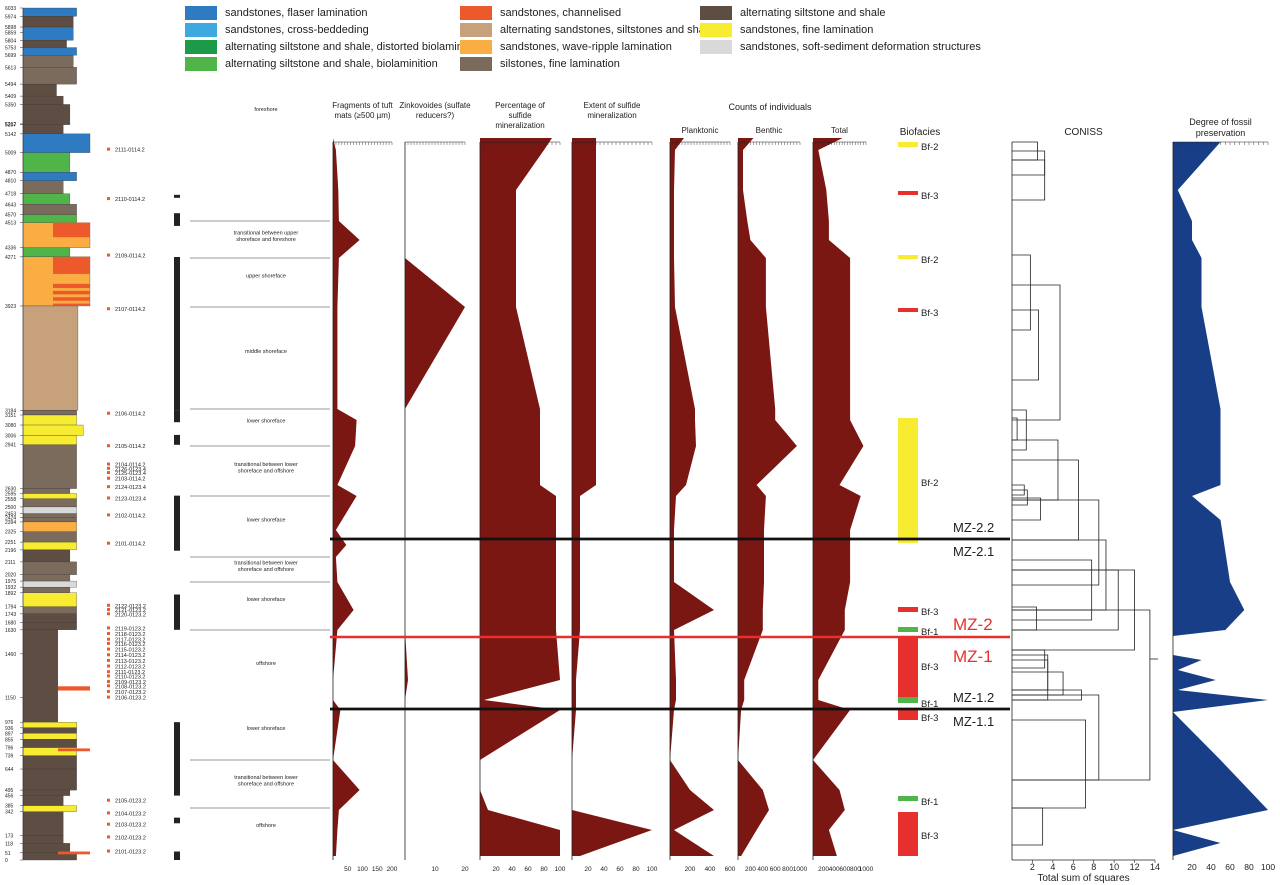 The height and width of the screenshot is (885, 1280). What do you see at coordinates (1052, 867) in the screenshot?
I see `coniss-tick-label: 4` at bounding box center [1052, 867].